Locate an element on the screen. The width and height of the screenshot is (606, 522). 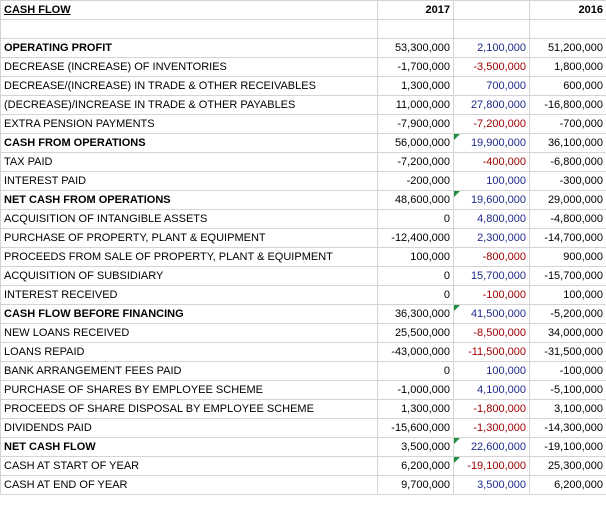
row-label-cell: INTEREST RECEIVED is located at coordinates (189, 295).